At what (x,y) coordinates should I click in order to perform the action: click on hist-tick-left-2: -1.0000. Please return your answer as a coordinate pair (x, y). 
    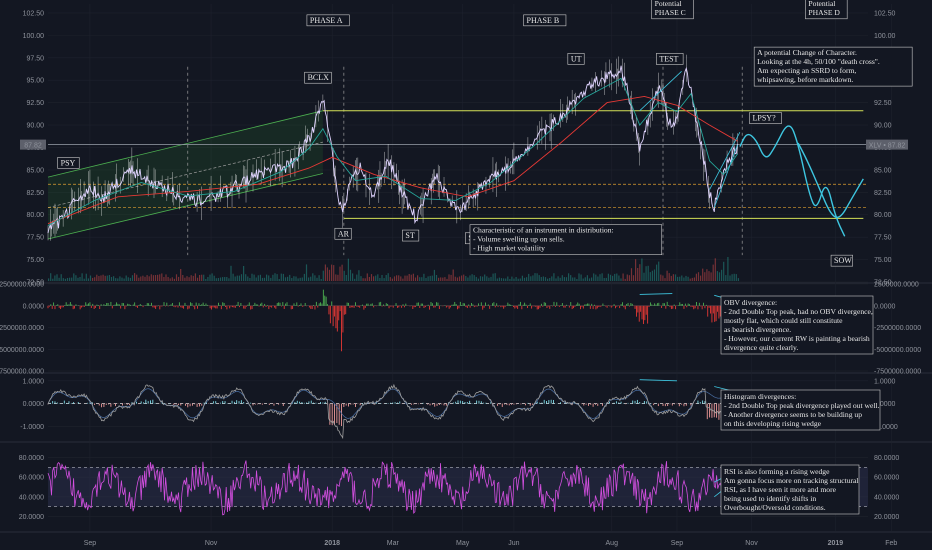
    Looking at the image, I should click on (32, 427).